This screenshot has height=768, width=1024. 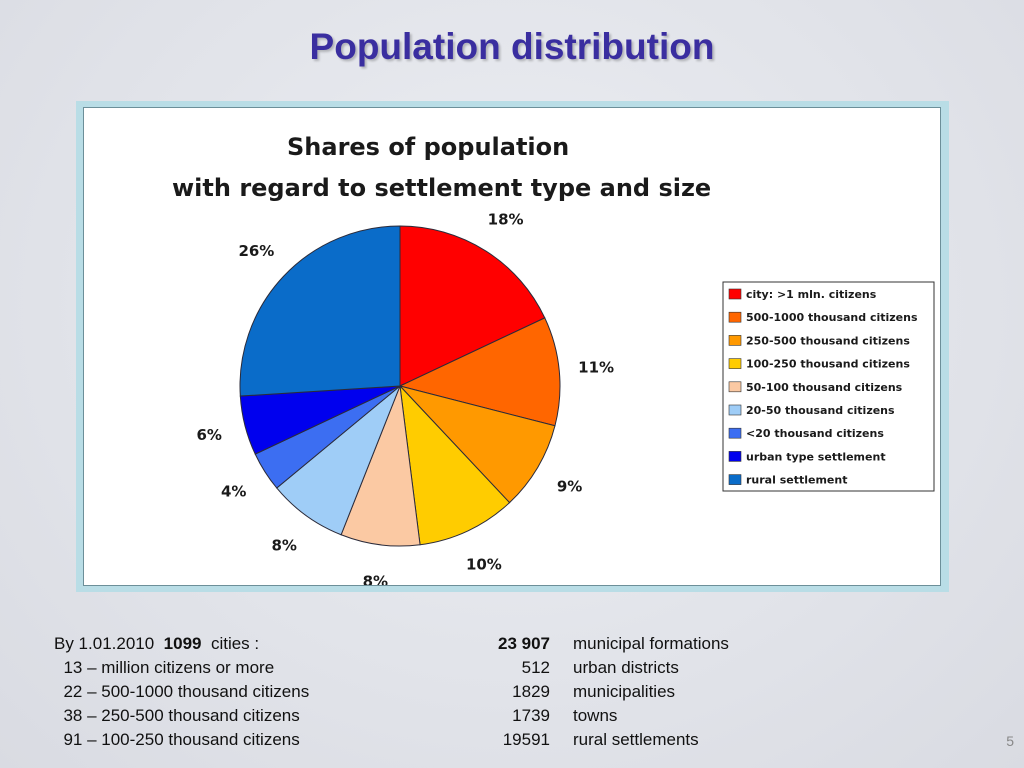 What do you see at coordinates (484, 564) in the screenshot?
I see `slice-percent-label: 10%` at bounding box center [484, 564].